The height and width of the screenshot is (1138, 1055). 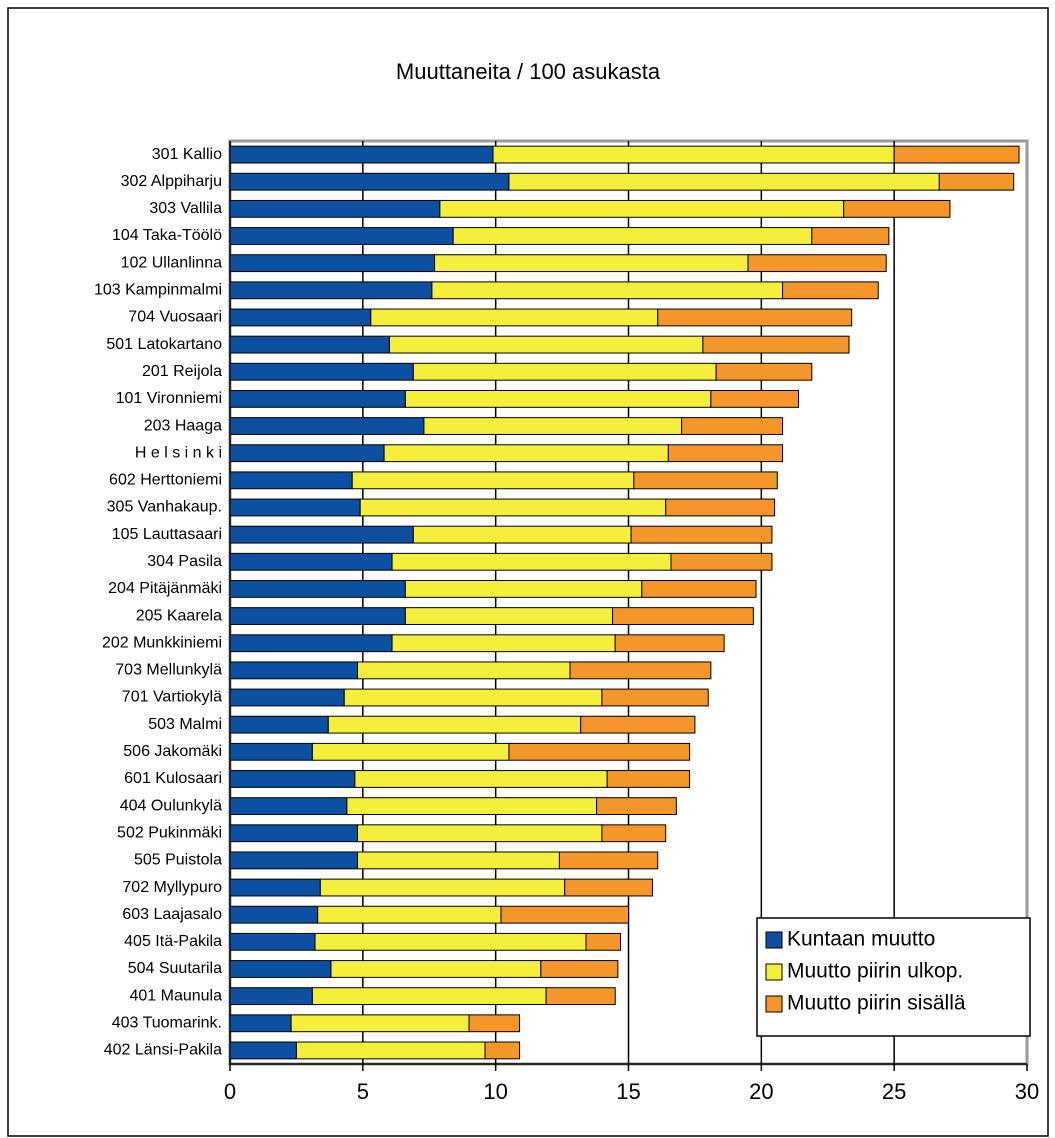 I want to click on y-tick-label: 505 Puistola, so click(x=178, y=860).